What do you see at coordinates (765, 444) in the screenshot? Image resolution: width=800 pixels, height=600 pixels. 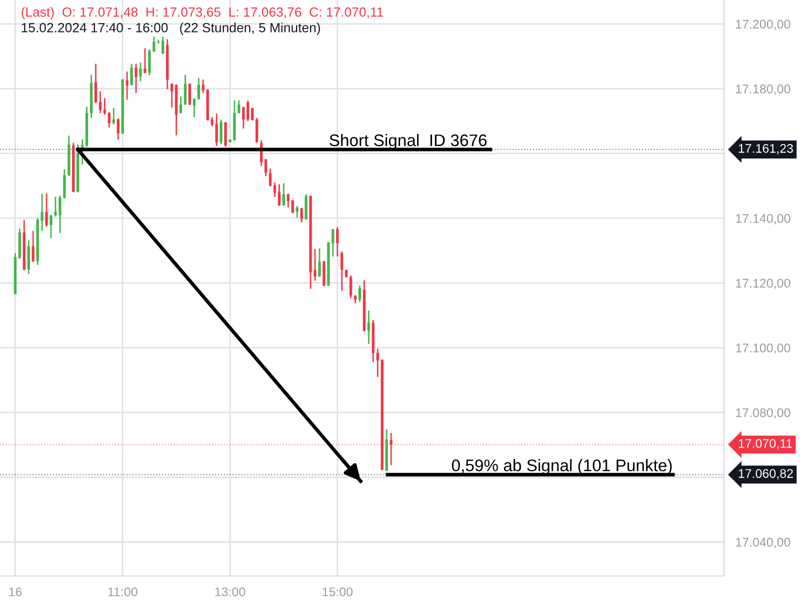 I see `ref-line-label: 17.070,11` at bounding box center [765, 444].